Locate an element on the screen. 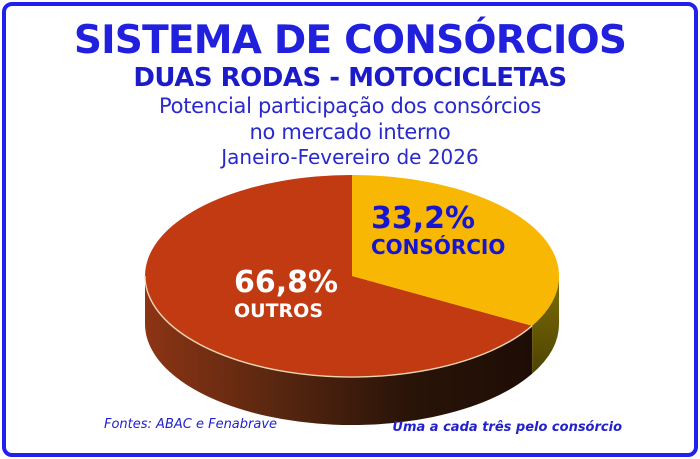 This screenshot has width=700, height=459. conclusion-note: Uma a cada três pelo consórcio is located at coordinates (507, 427).